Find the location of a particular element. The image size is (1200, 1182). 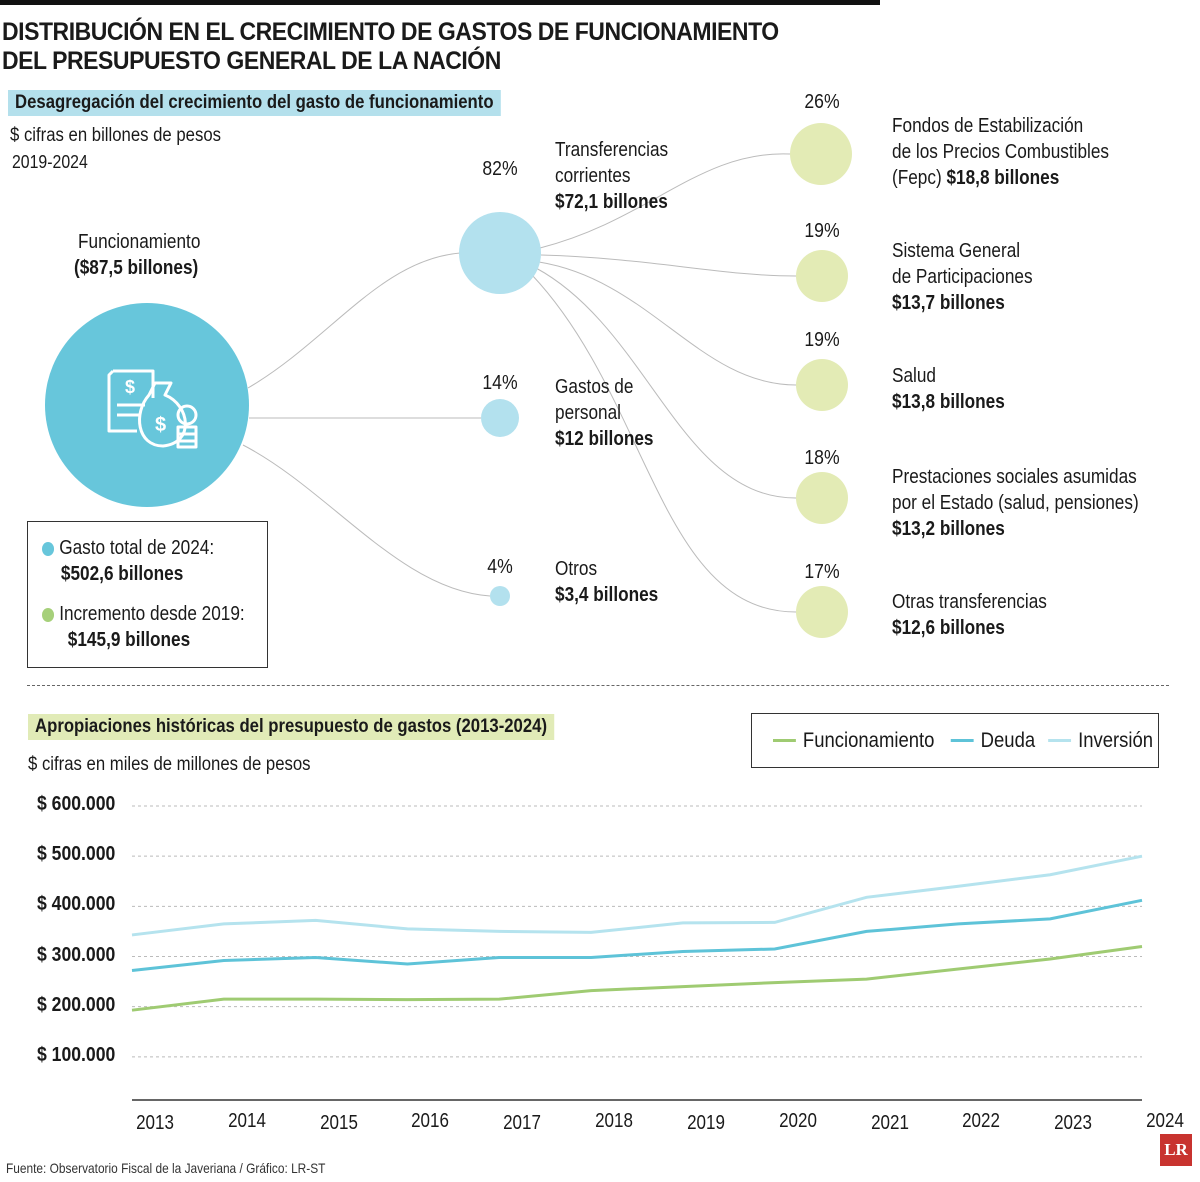

money-bag-document-icon: $ $ is located at coordinates (152, 409).